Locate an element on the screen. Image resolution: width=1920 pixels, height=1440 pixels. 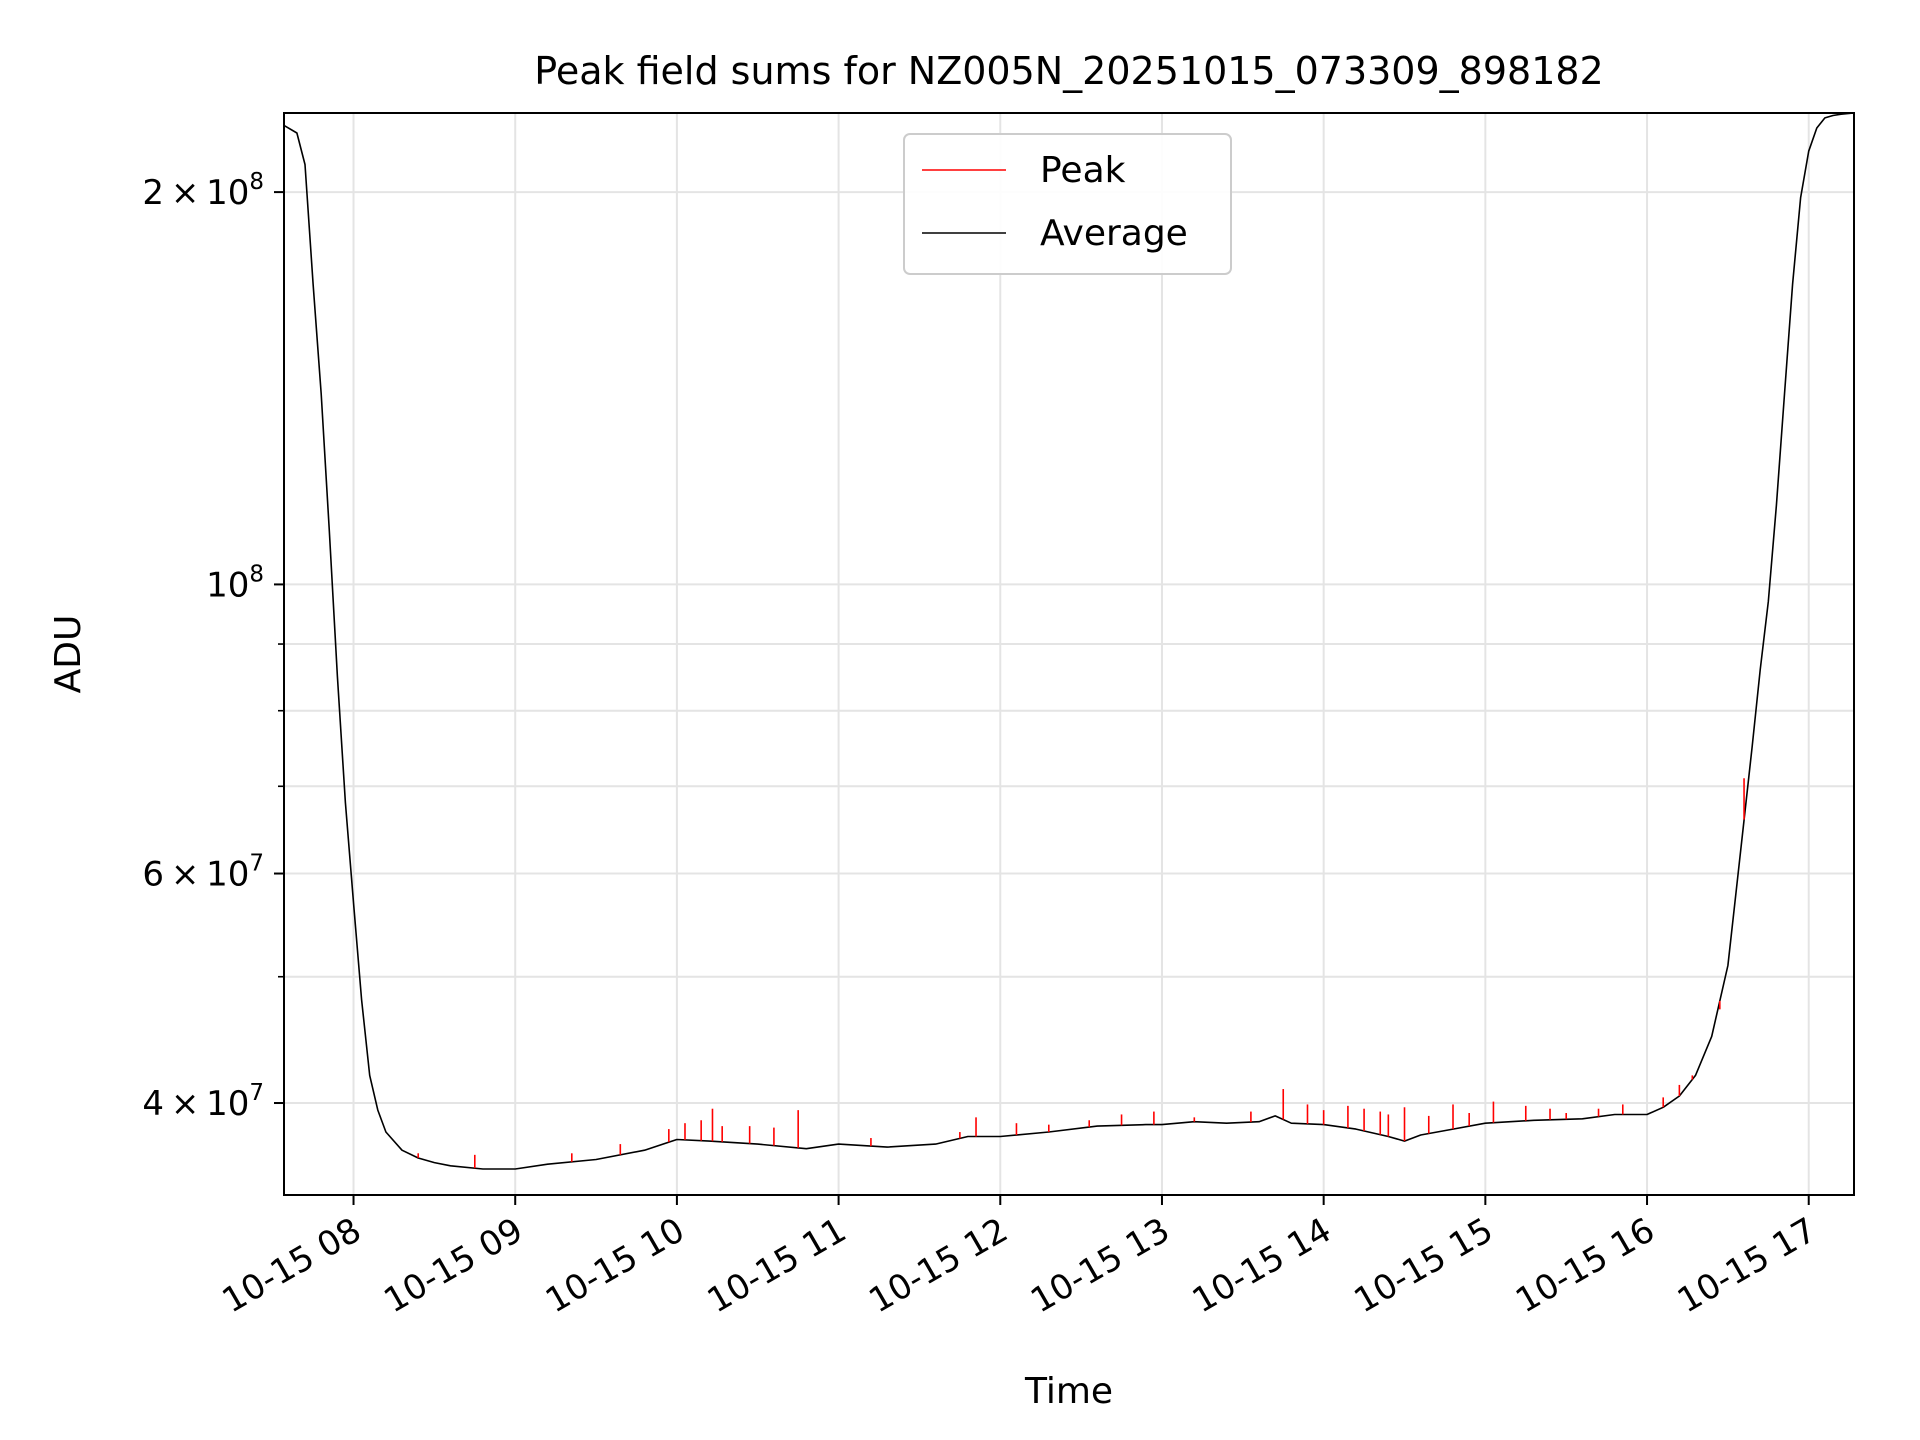
y-tick-label: 6 × 107 is located at coordinates (203, 873).